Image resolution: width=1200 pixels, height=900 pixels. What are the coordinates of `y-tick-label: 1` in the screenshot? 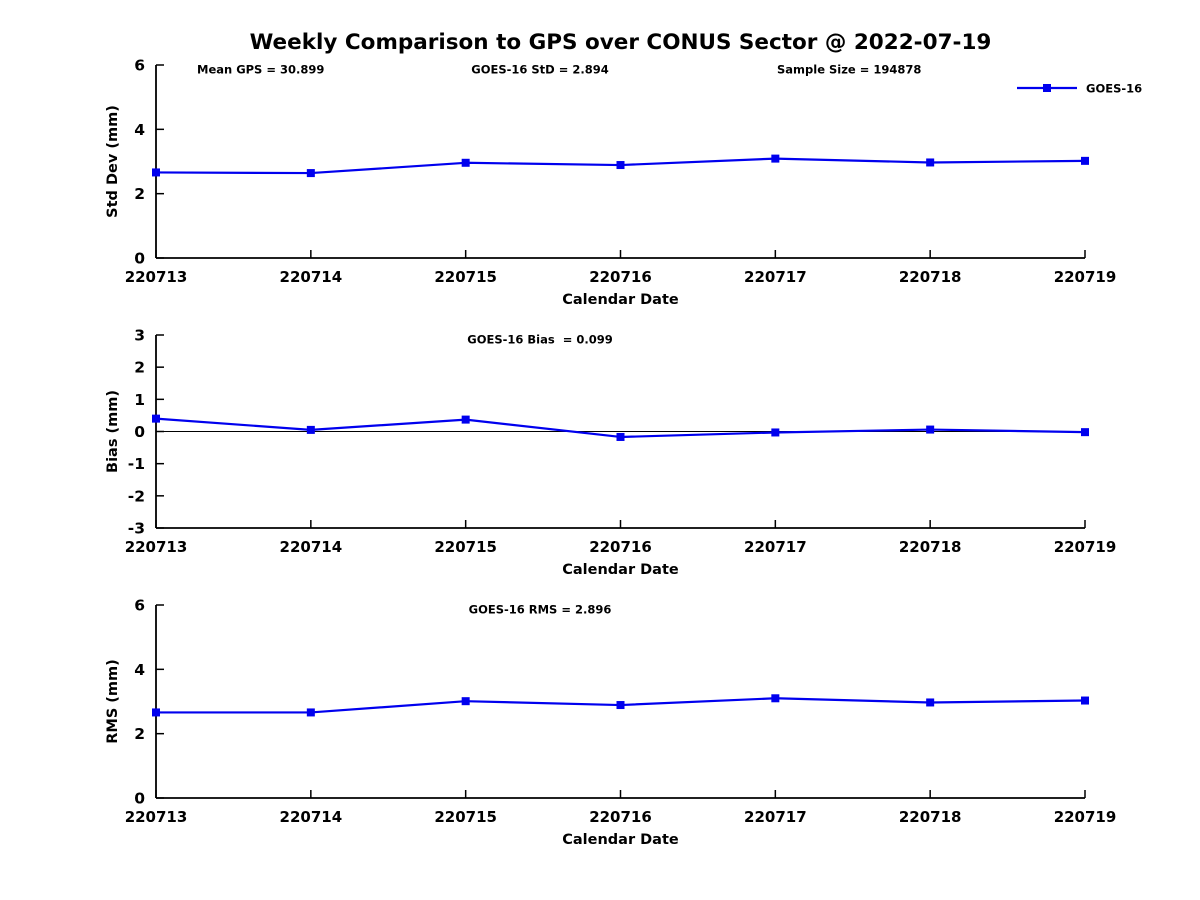 It's located at (139, 400).